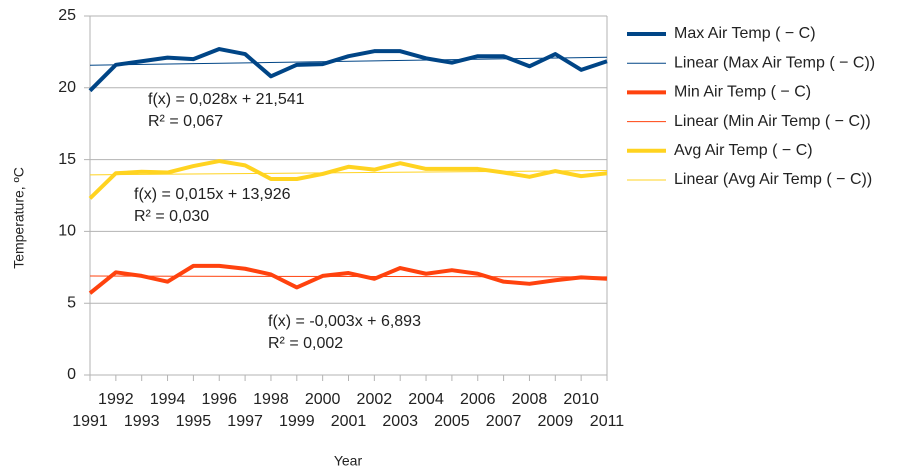 Image resolution: width=924 pixels, height=470 pixels. What do you see at coordinates (607, 421) in the screenshot?
I see `x-tick-label: 2011` at bounding box center [607, 421].